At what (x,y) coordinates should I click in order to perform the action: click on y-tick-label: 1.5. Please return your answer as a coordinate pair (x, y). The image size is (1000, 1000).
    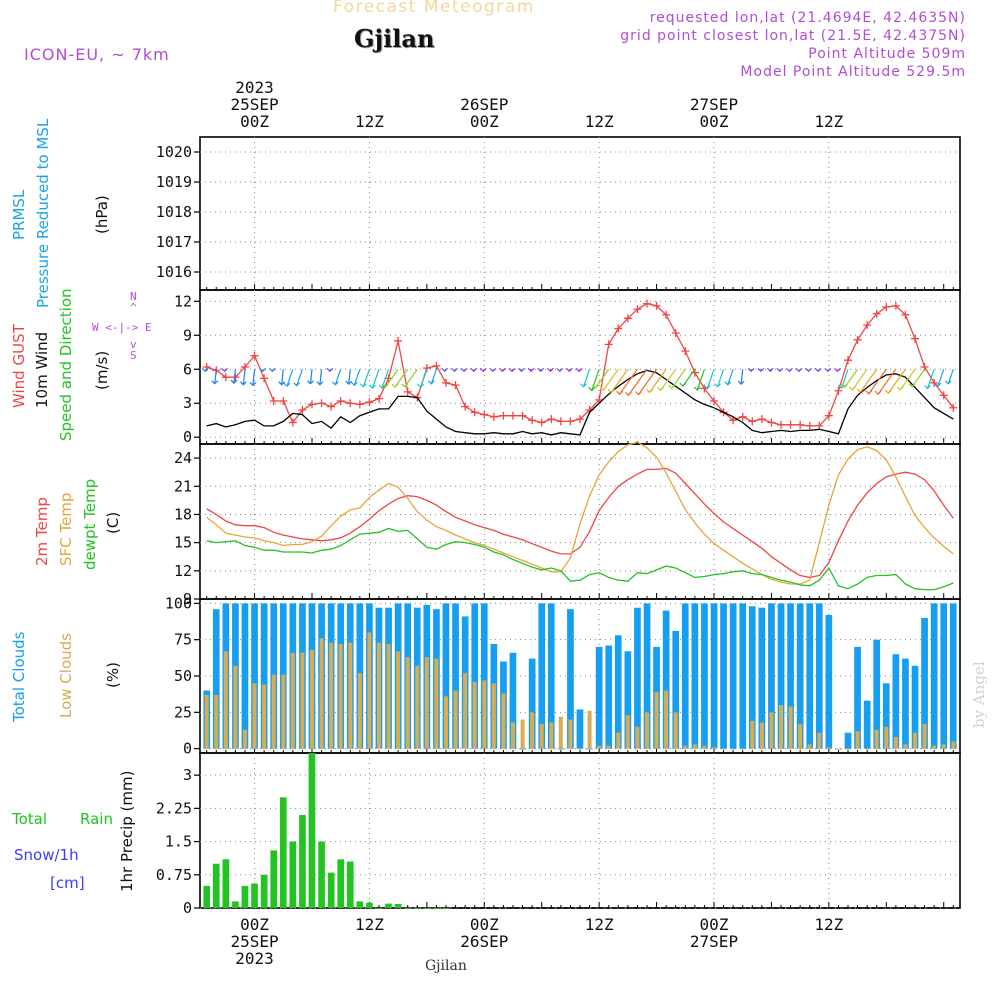
    Looking at the image, I should click on (178, 842).